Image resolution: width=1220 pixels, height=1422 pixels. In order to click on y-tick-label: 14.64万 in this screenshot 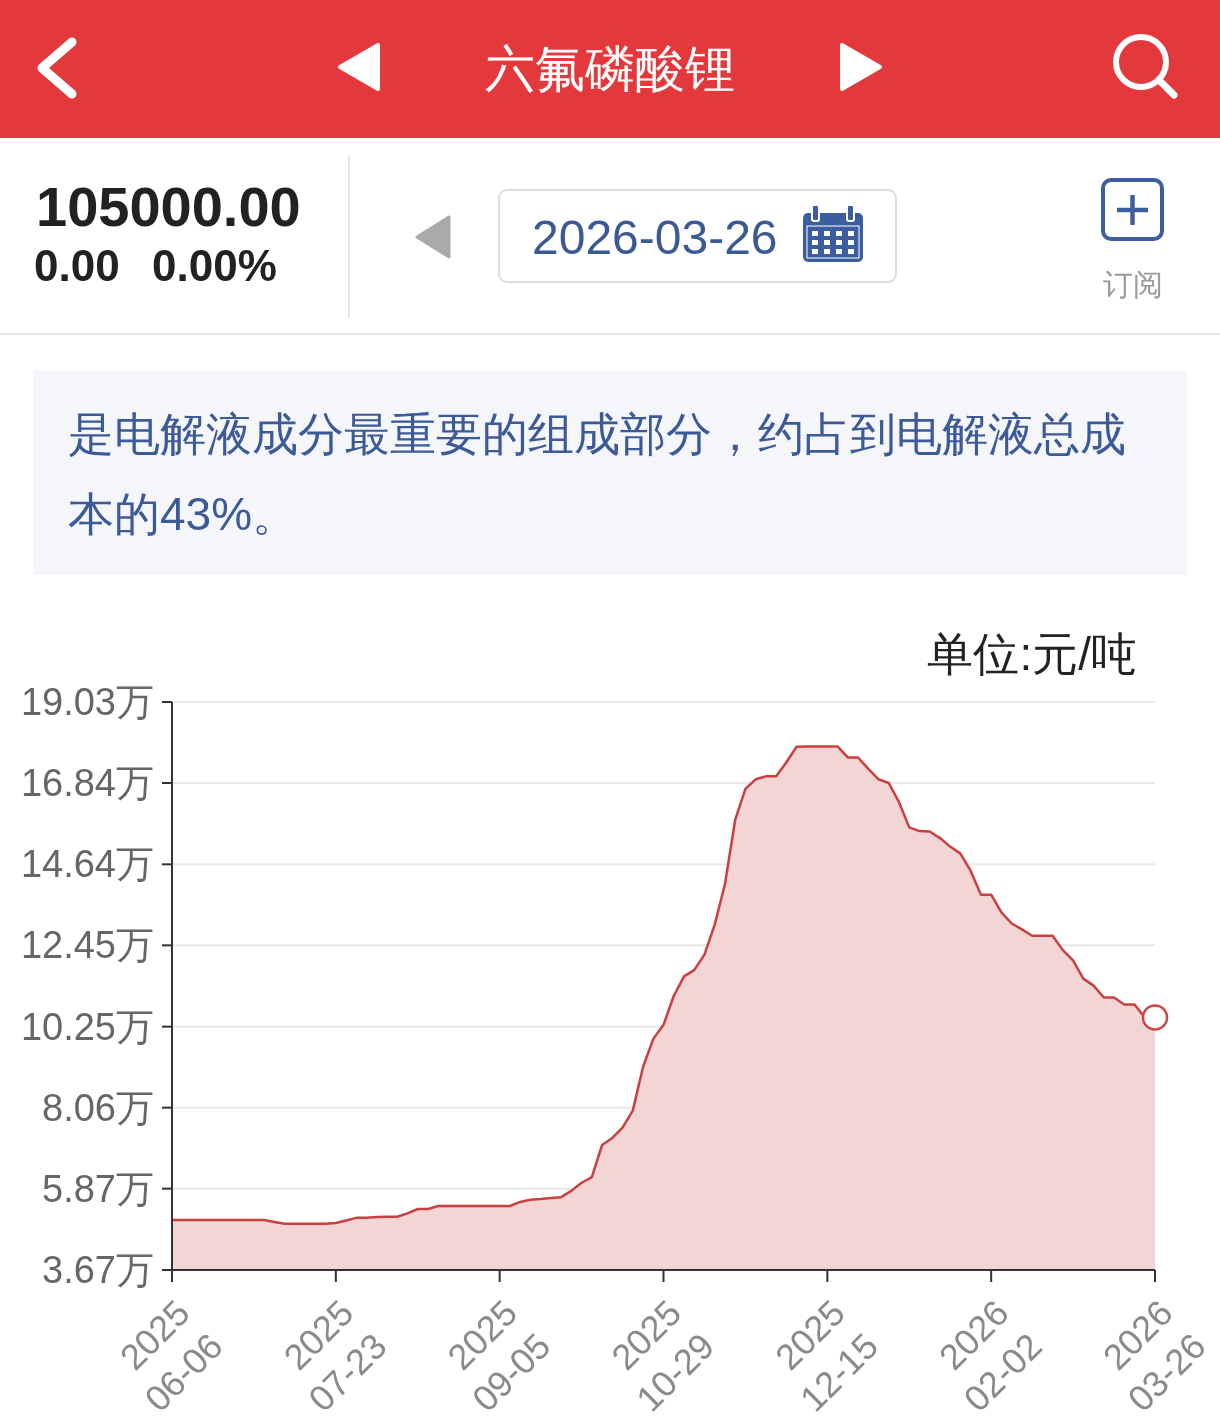, I will do `click(87, 864)`.